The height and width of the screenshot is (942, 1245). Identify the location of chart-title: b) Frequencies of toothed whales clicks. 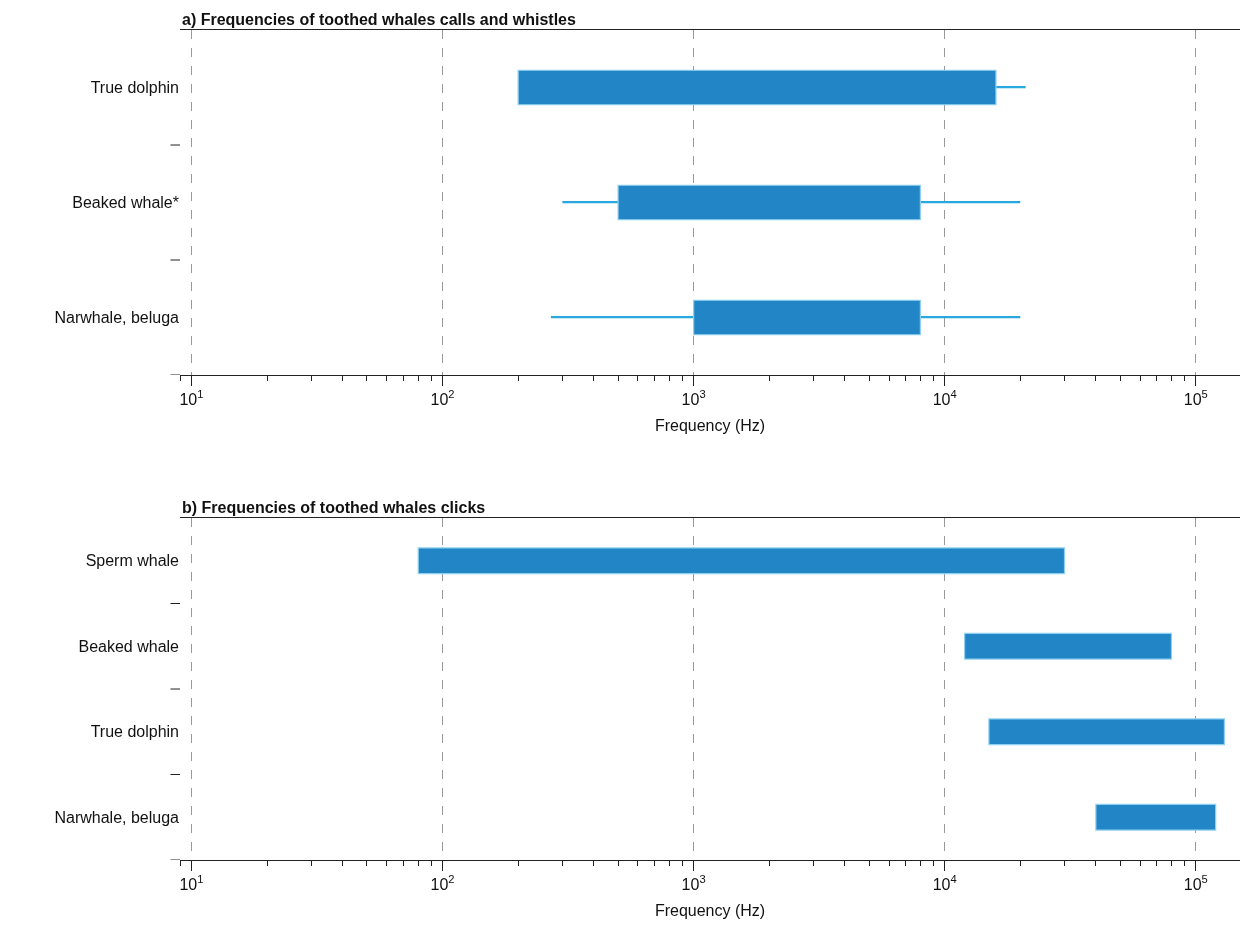
(334, 507).